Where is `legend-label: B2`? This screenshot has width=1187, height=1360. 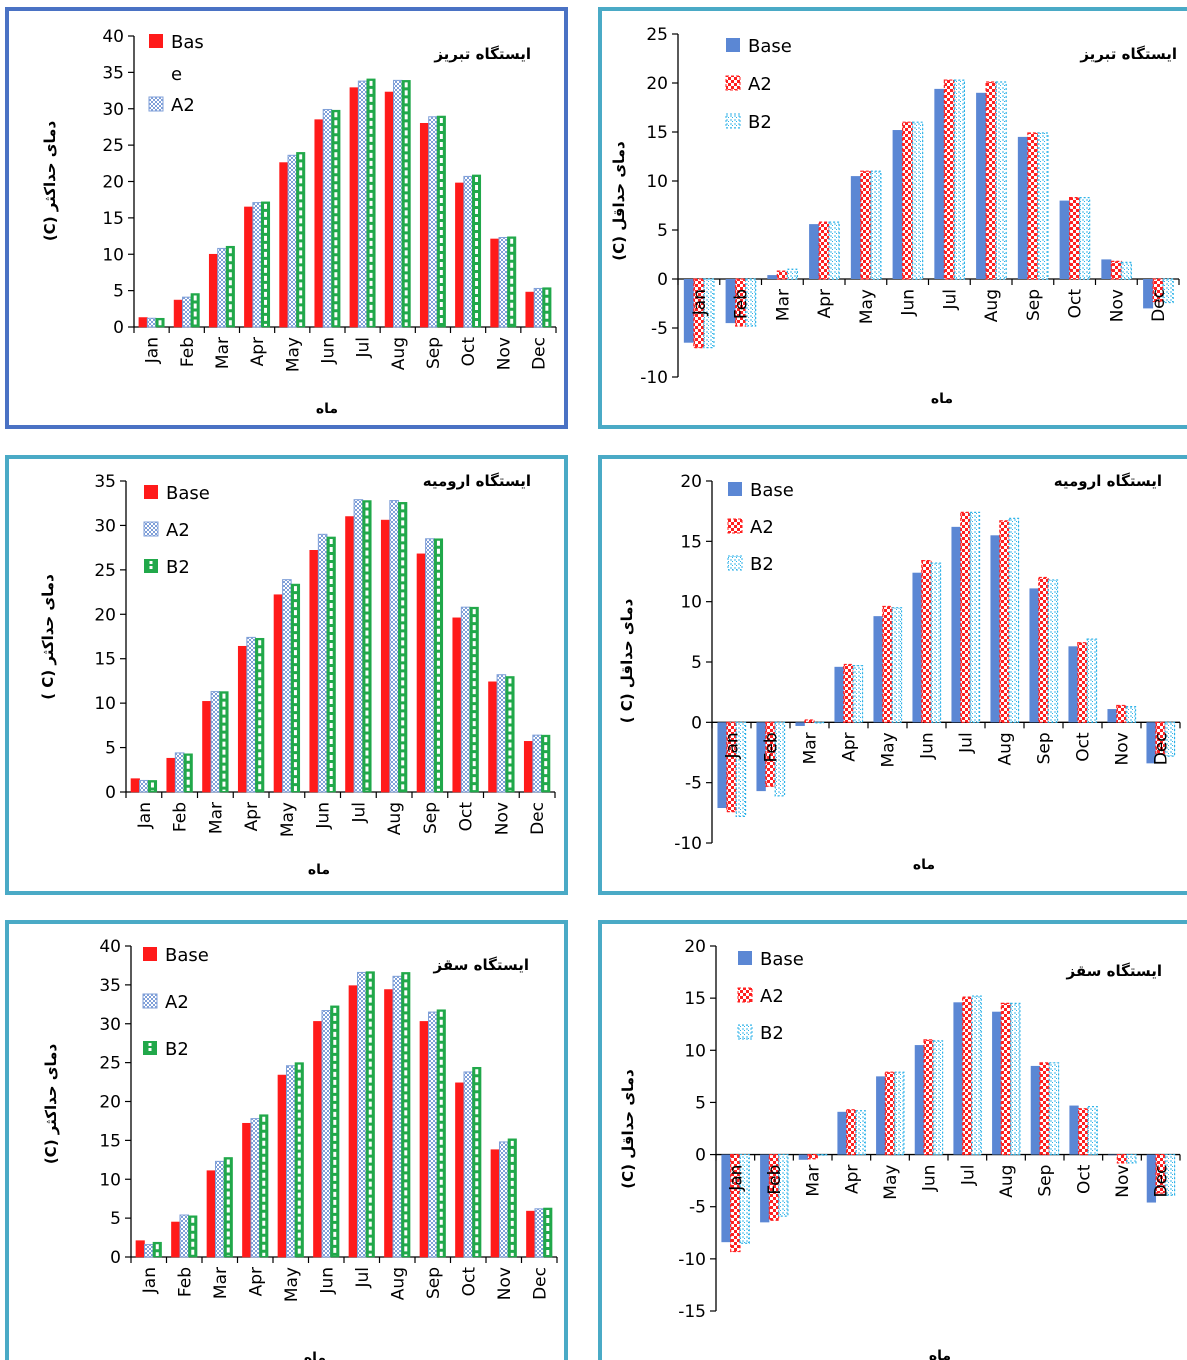 legend-label: B2 is located at coordinates (178, 567).